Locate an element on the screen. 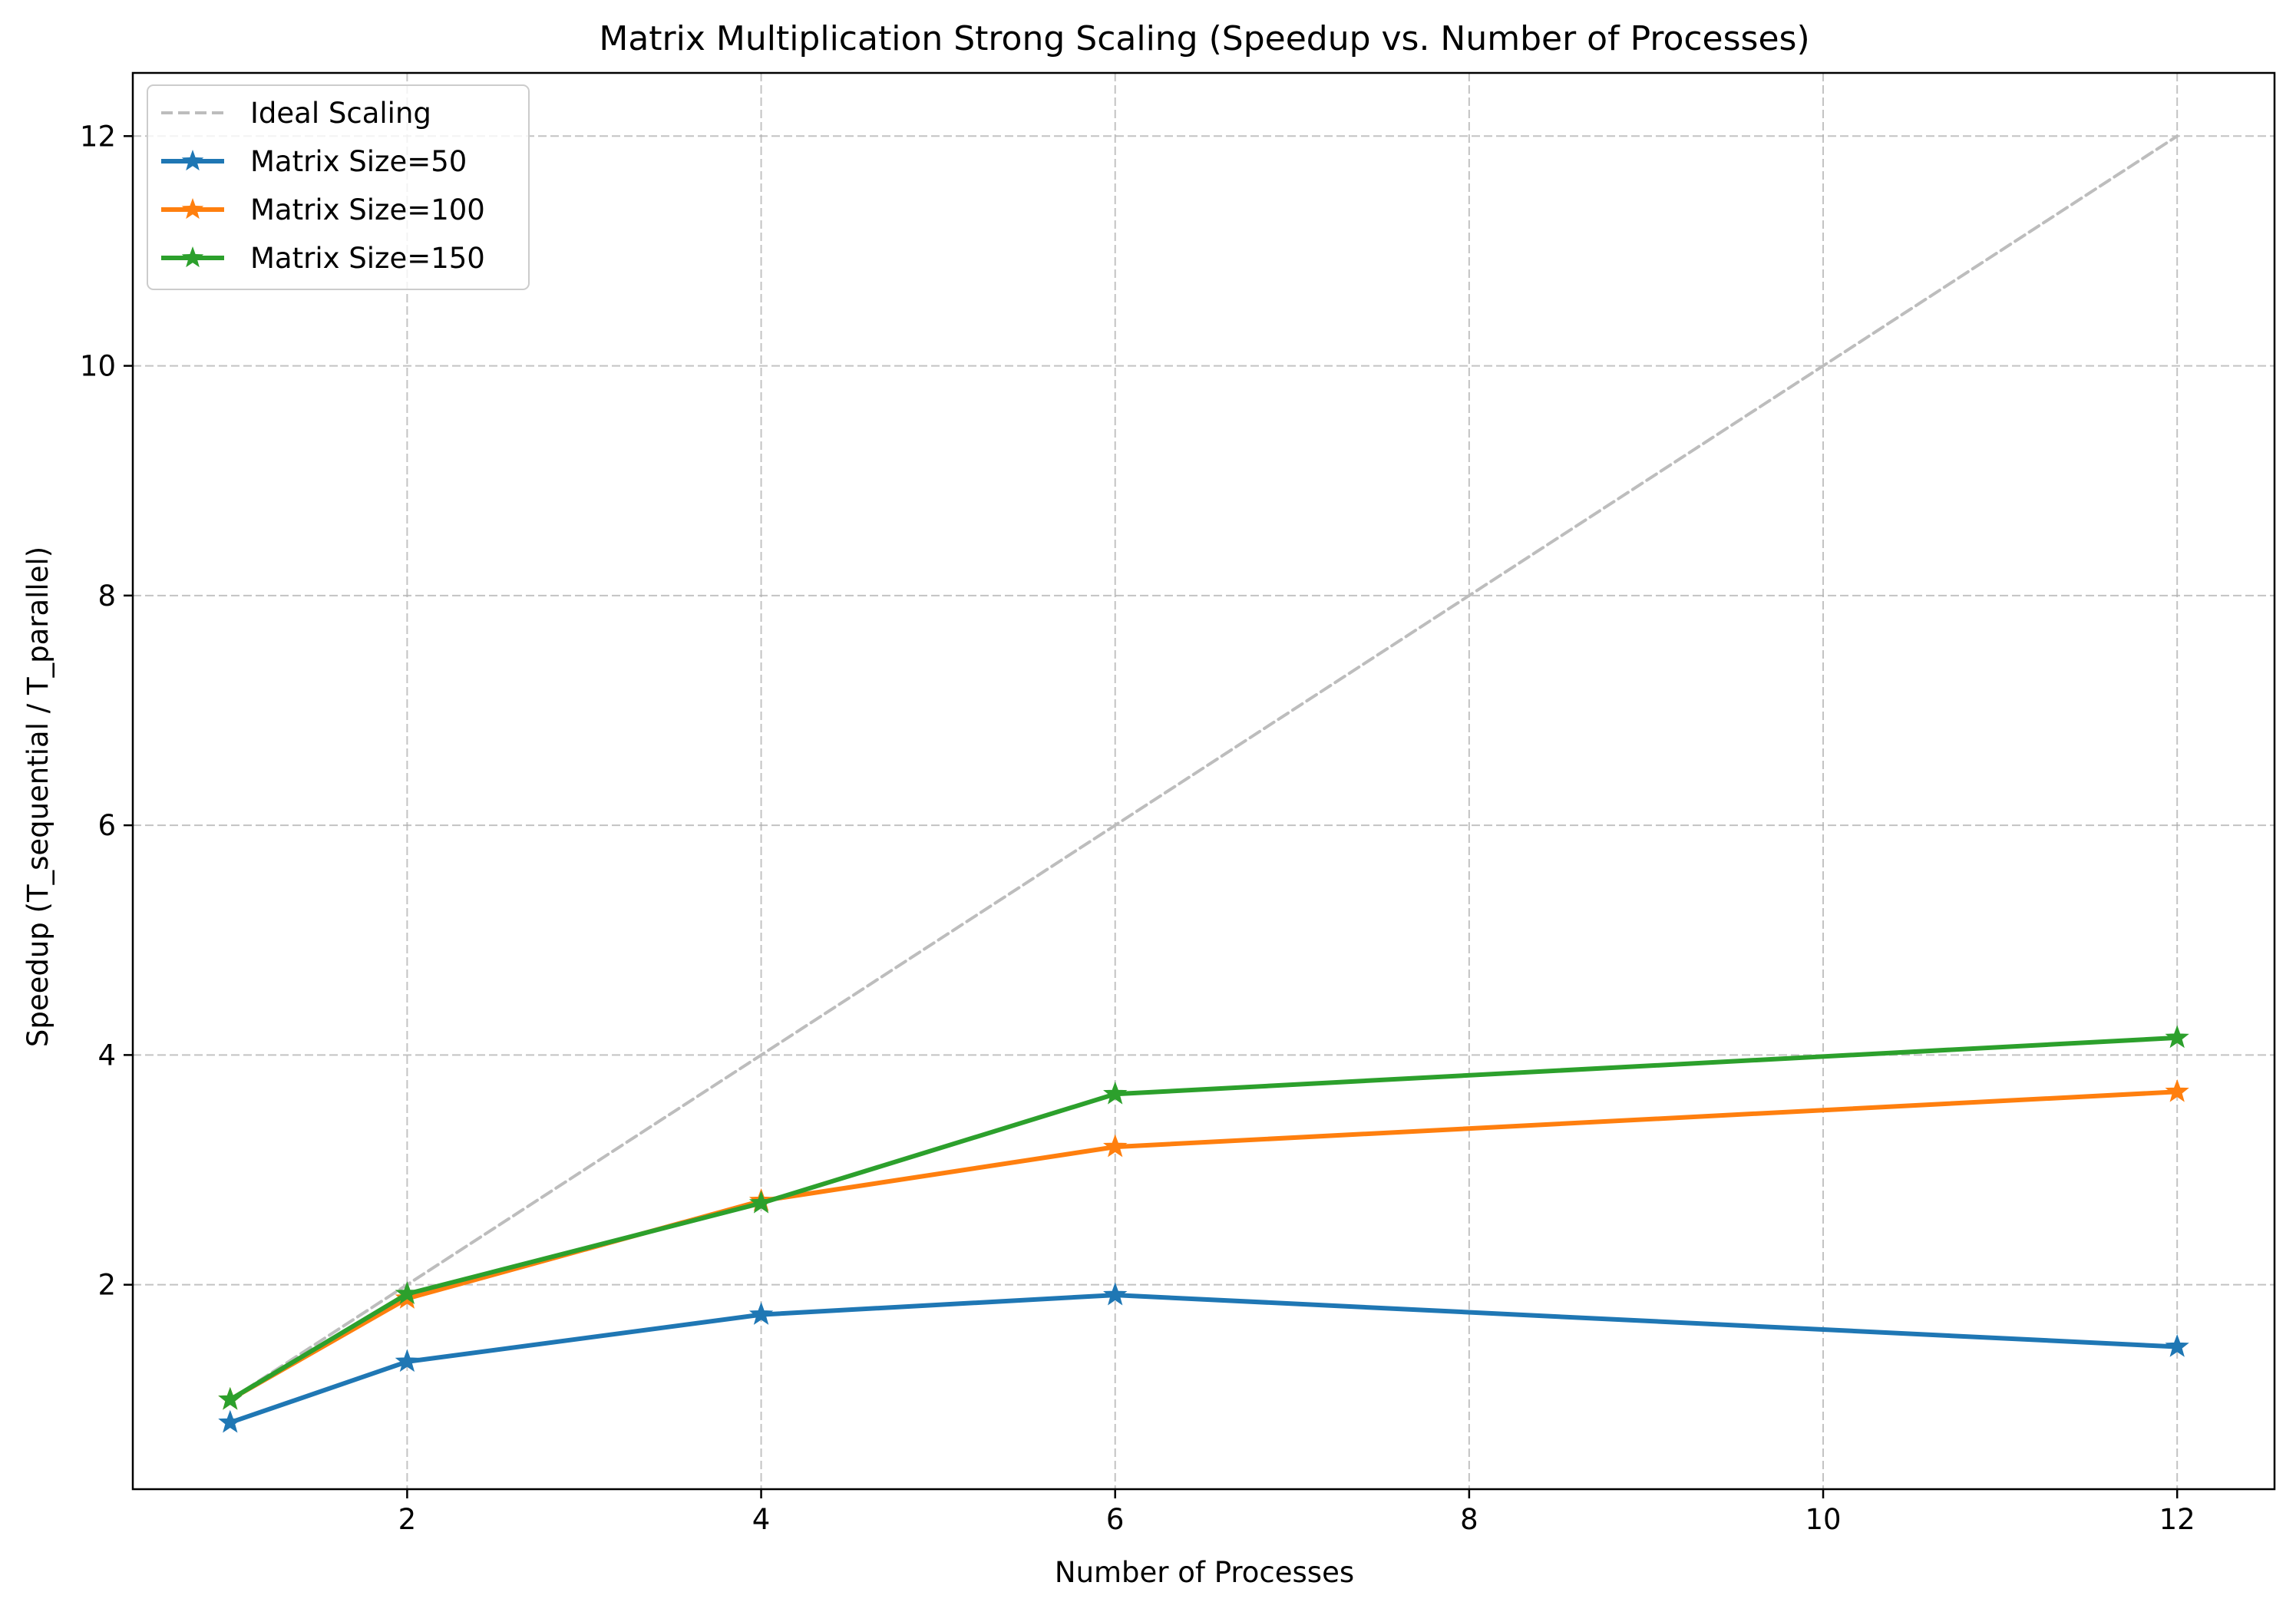 The width and height of the screenshot is (2296, 1612). legend-box is located at coordinates (339, 187).